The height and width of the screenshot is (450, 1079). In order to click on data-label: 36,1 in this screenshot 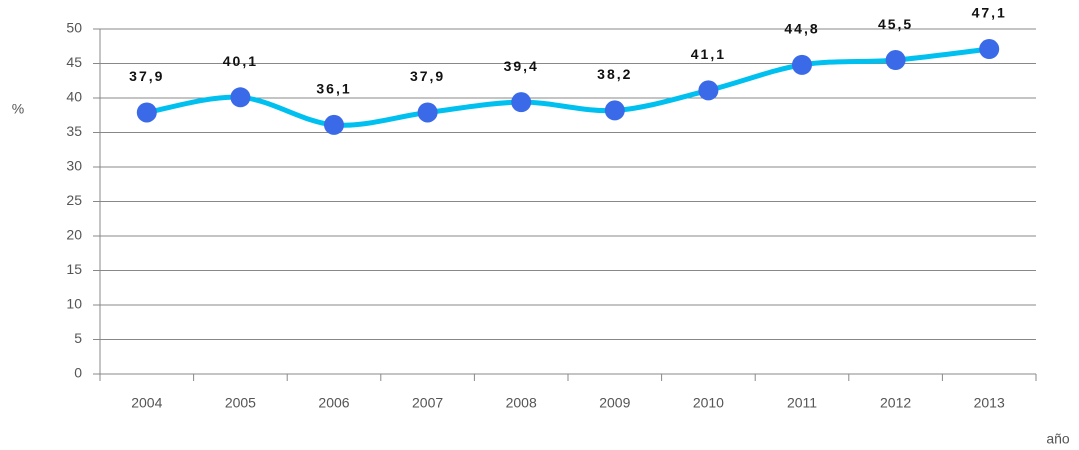, I will do `click(333, 89)`.